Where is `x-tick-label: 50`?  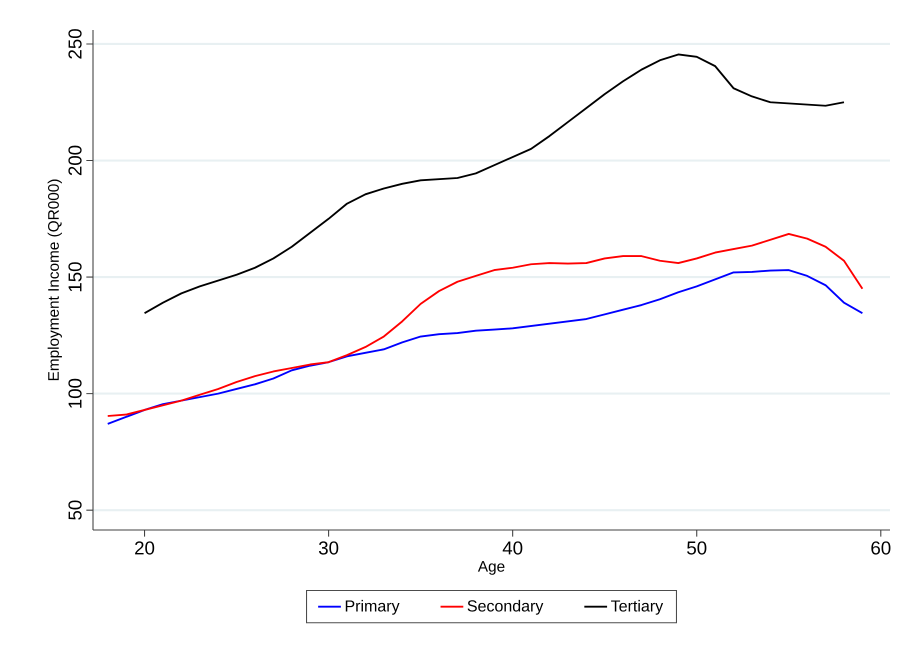
x-tick-label: 50 is located at coordinates (696, 548).